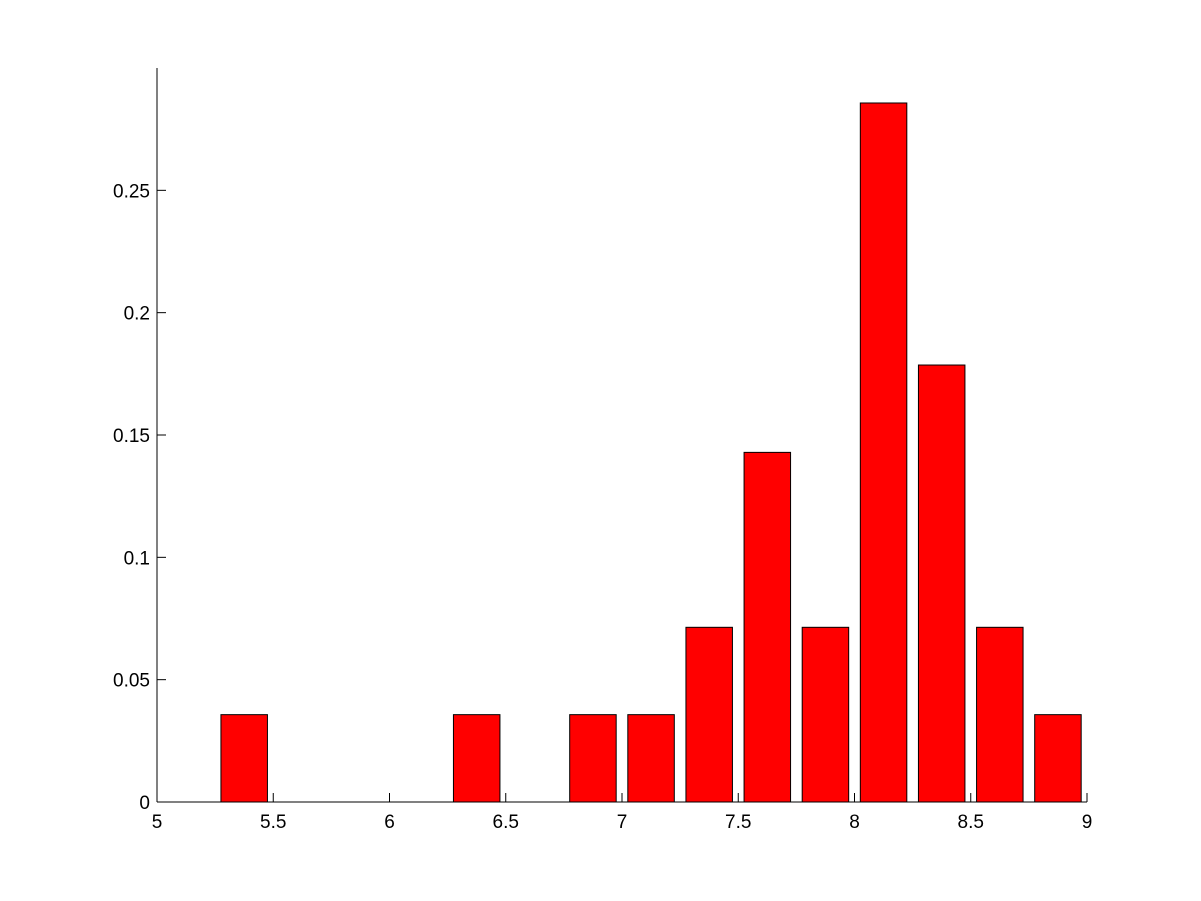 This screenshot has width=1201, height=901. What do you see at coordinates (131, 681) in the screenshot?
I see `y-tick-label: 0.05` at bounding box center [131, 681].